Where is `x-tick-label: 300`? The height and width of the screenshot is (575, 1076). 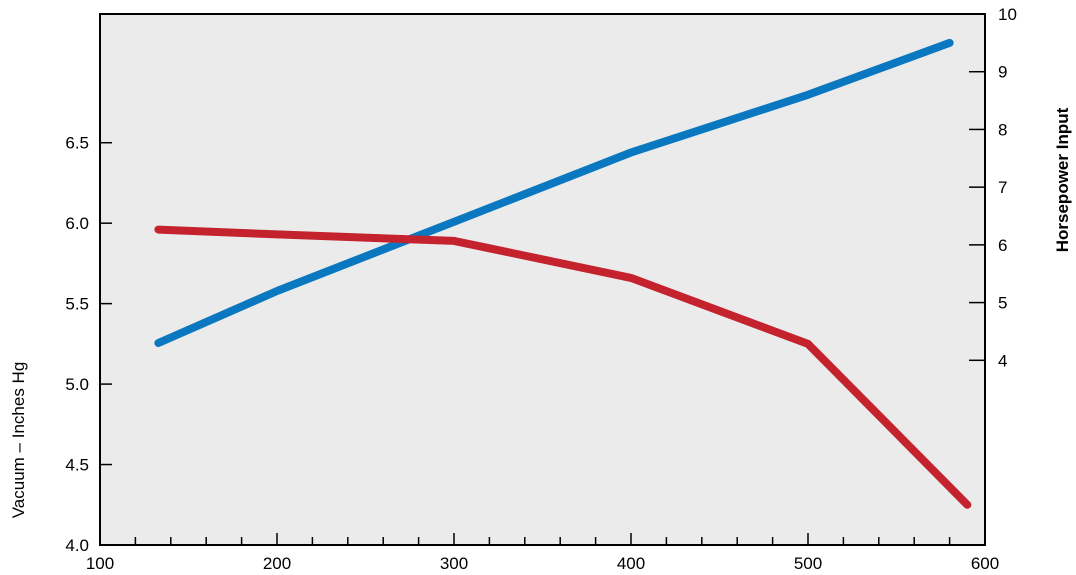 x-tick-label: 300 is located at coordinates (454, 563).